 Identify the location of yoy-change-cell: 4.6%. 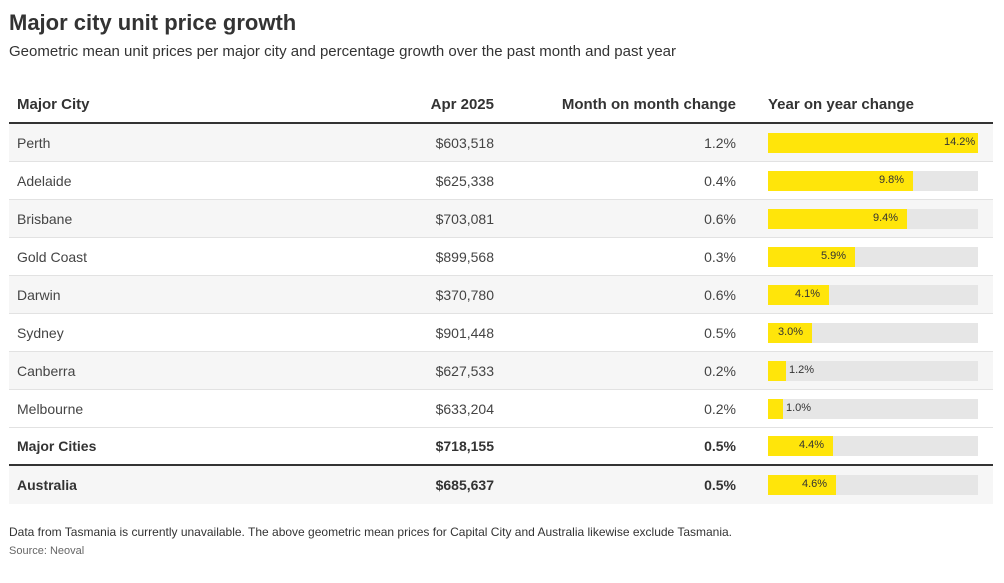
(864, 484).